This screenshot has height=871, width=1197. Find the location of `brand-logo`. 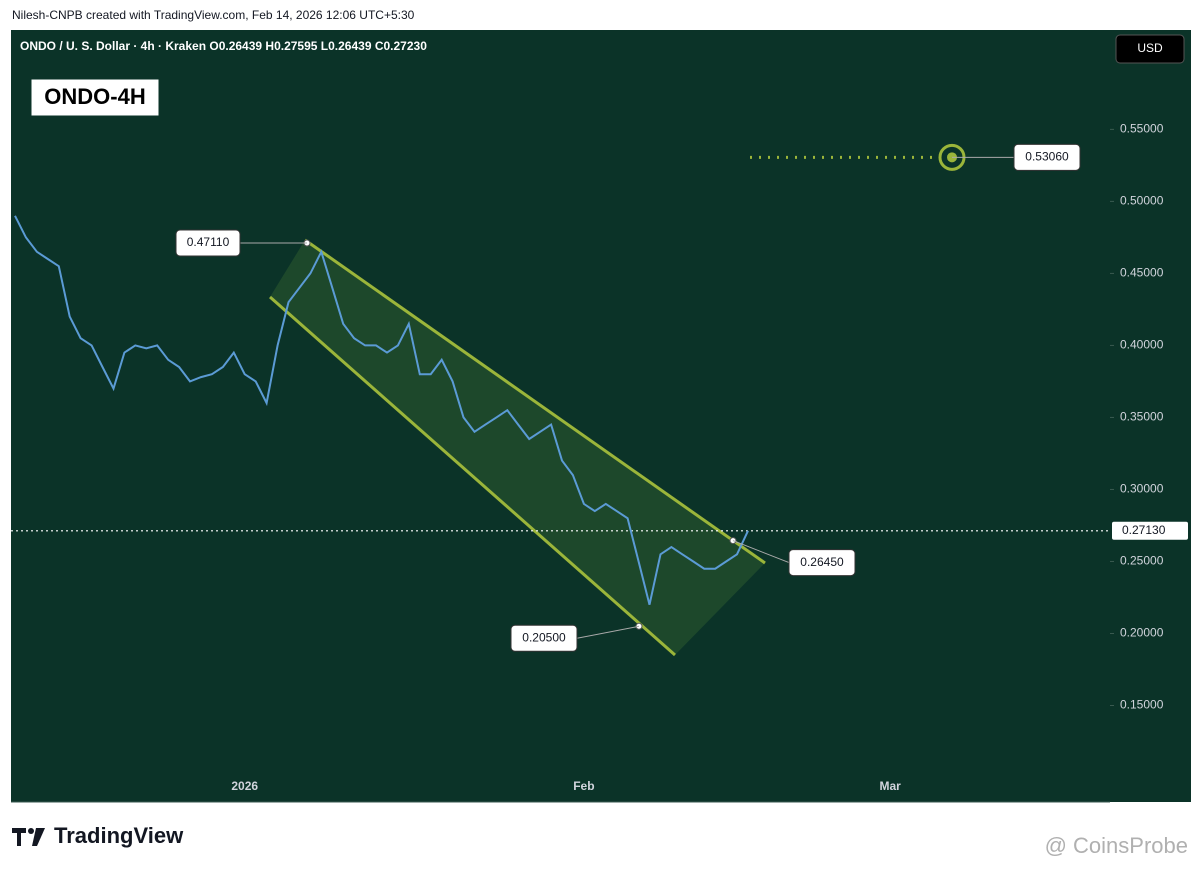

brand-logo is located at coordinates (28, 837).